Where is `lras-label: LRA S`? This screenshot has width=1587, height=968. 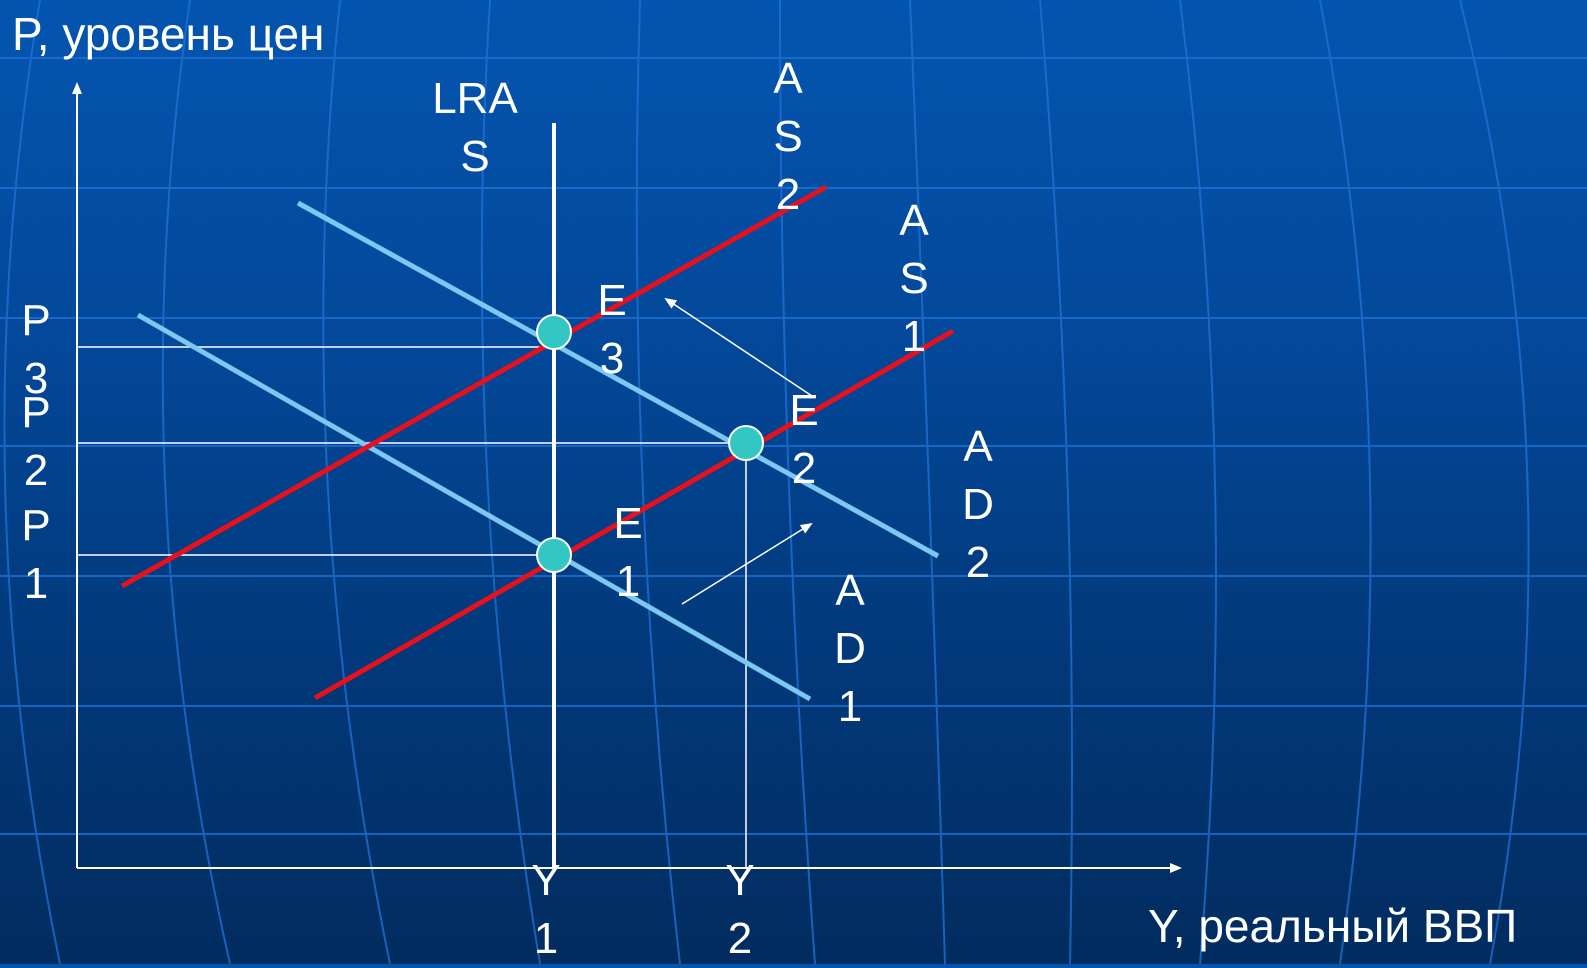
lras-label: LRA S is located at coordinates (475, 127).